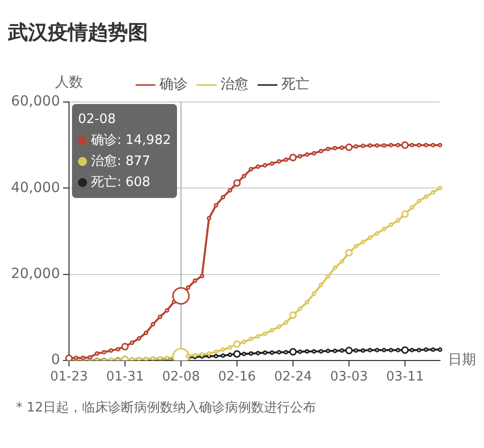 This screenshot has width=484, height=448. I want to click on text: * 12日起，临床诊断病例数纳入确诊病例数进行公布, so click(166, 408).